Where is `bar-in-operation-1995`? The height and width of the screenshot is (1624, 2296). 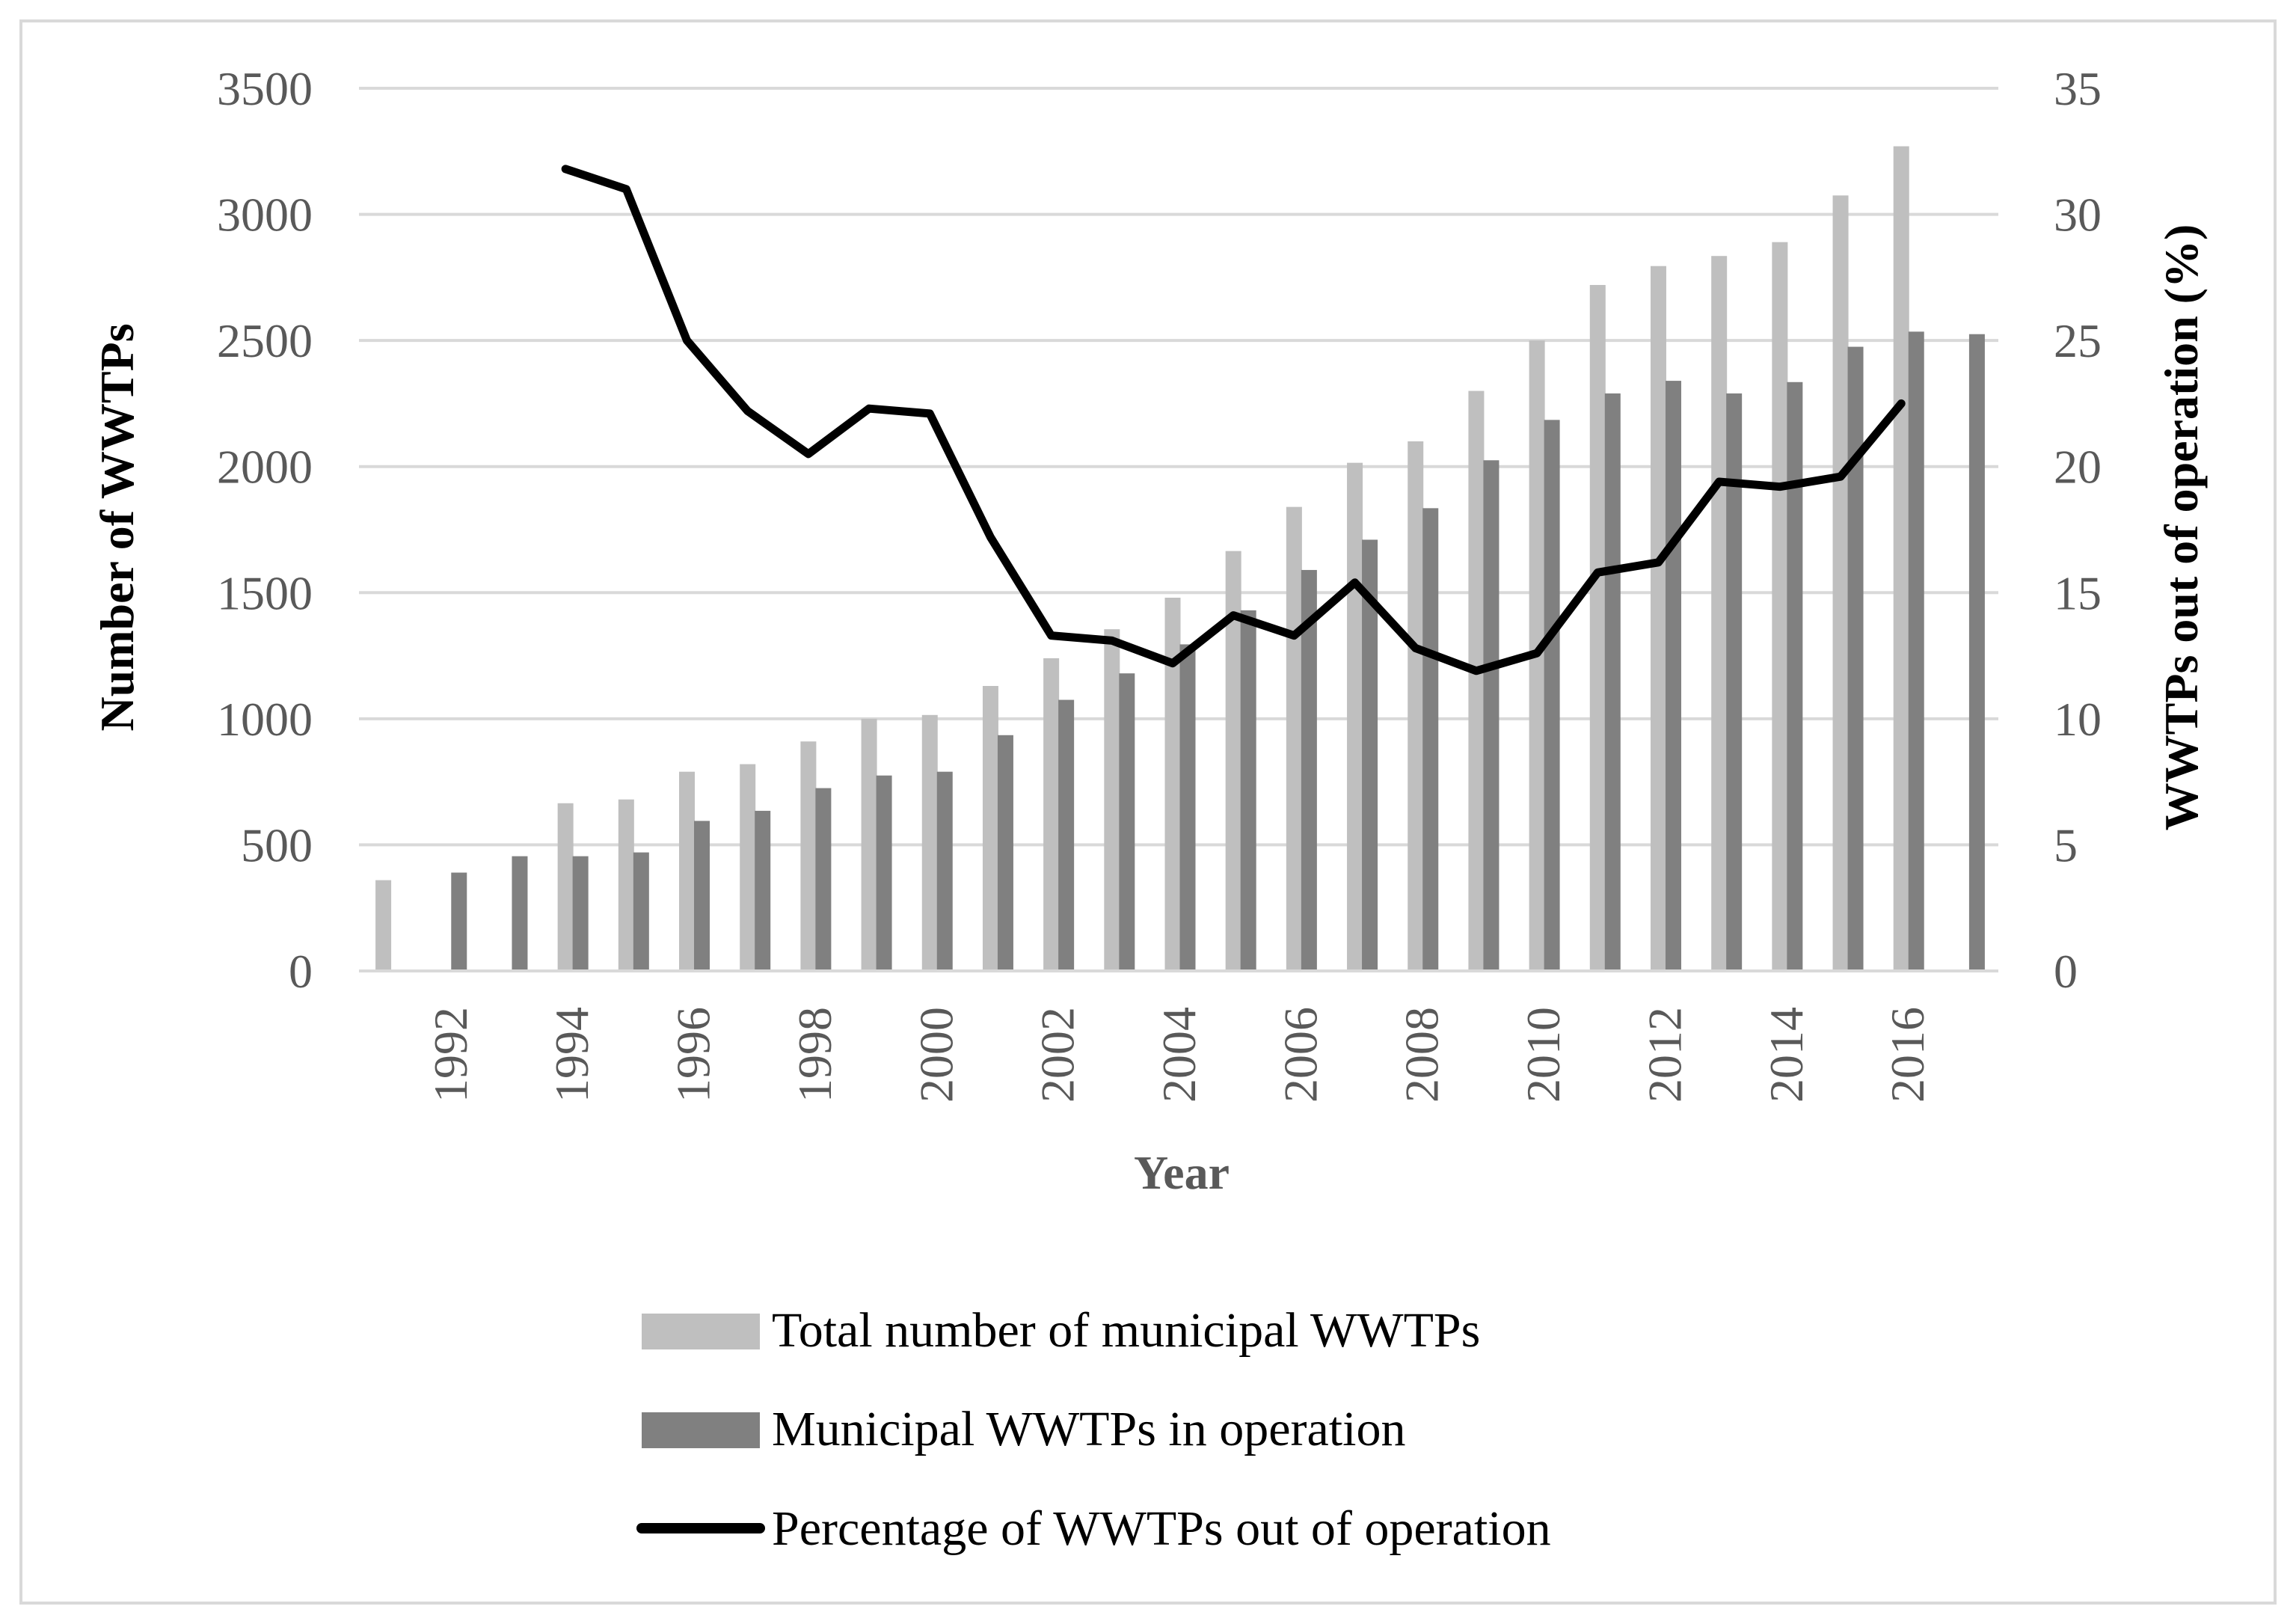
bar-in-operation-1995 is located at coordinates (641, 911).